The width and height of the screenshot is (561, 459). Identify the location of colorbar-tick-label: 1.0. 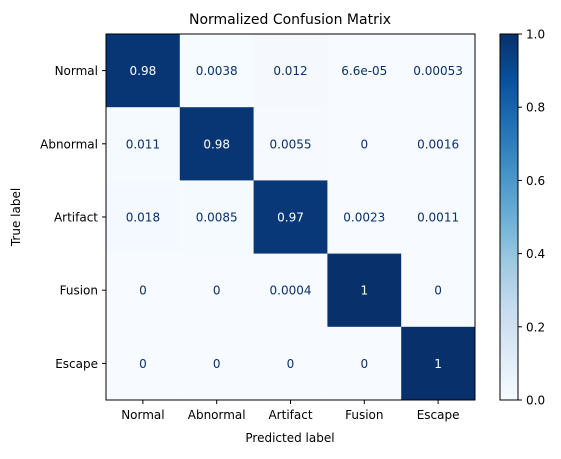
(535, 35).